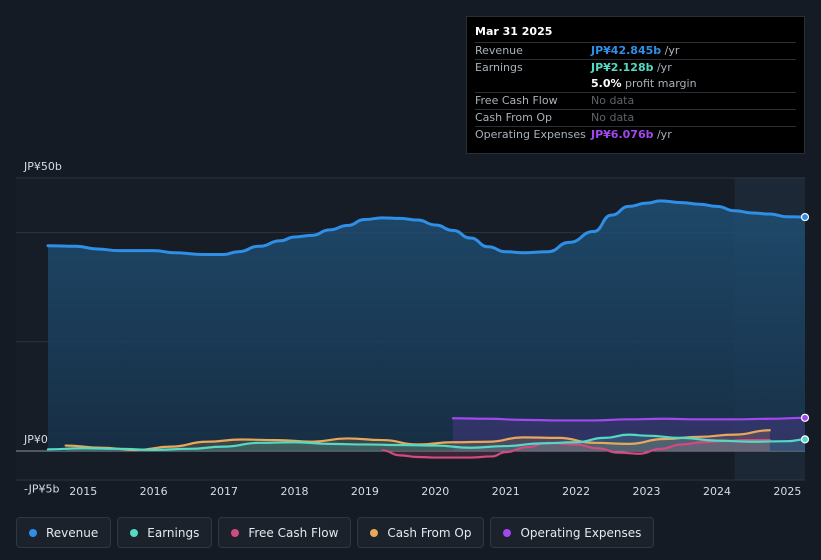 This screenshot has width=821, height=560. I want to click on legend-item-operating-expenses: Operating Expenses, so click(572, 532).